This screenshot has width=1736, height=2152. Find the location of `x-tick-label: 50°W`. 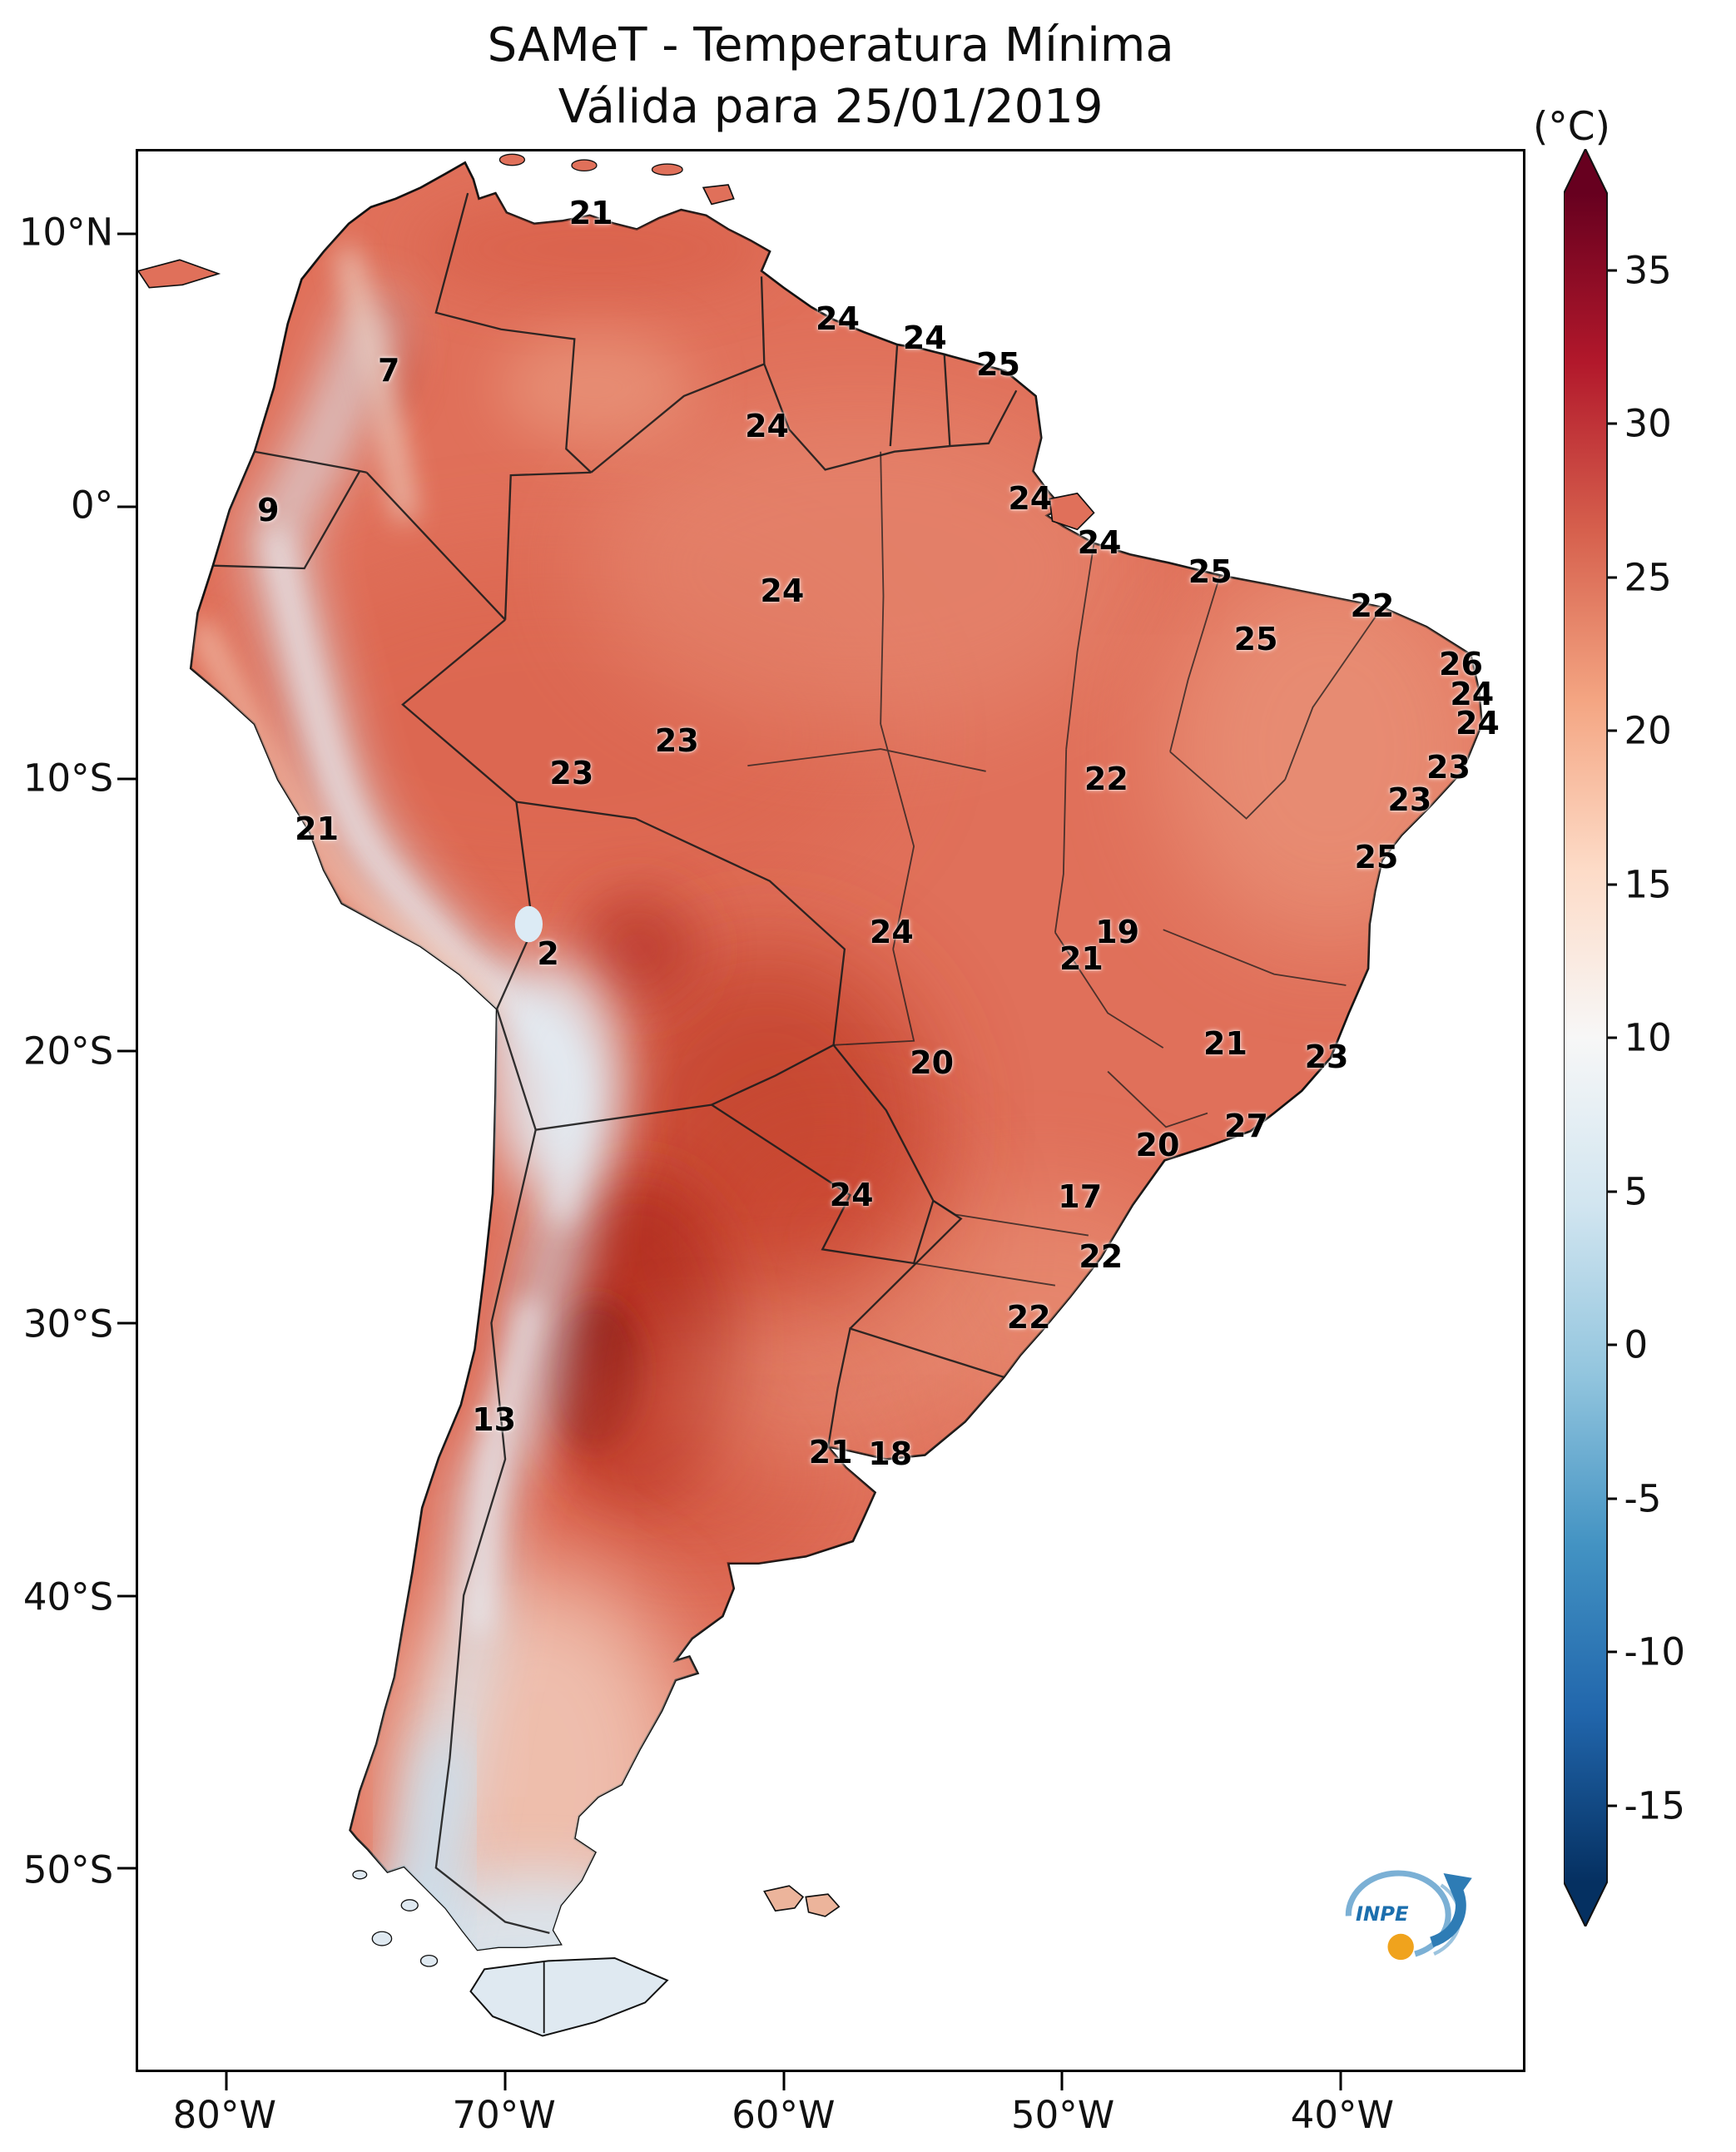

x-tick-label: 50°W is located at coordinates (1063, 2114).